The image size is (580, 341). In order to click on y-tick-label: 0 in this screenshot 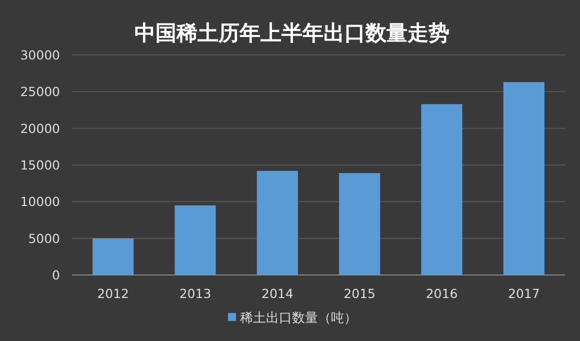, I will do `click(56, 275)`.